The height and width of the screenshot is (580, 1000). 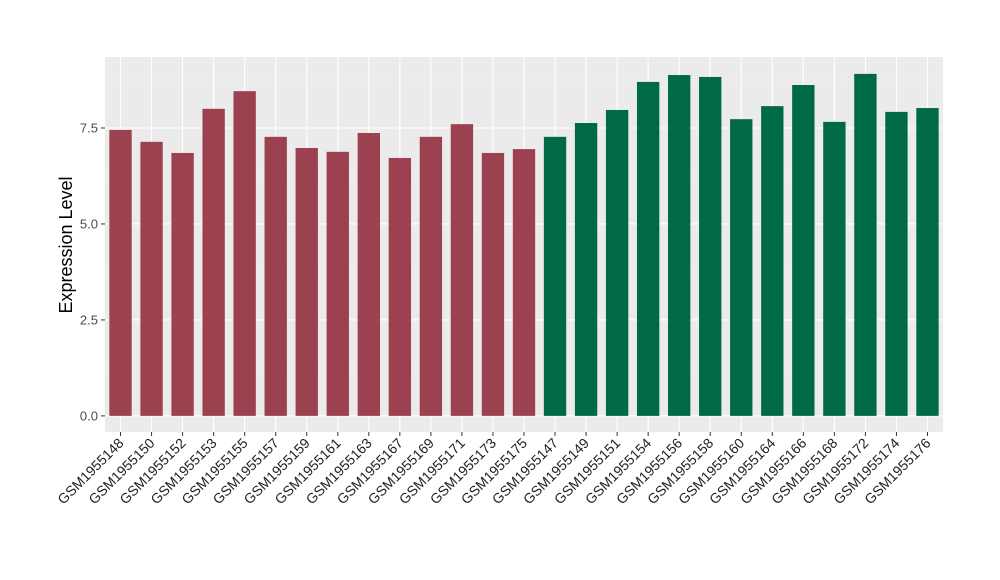 What do you see at coordinates (89, 223) in the screenshot?
I see `y-tick-label: 5.0` at bounding box center [89, 223].